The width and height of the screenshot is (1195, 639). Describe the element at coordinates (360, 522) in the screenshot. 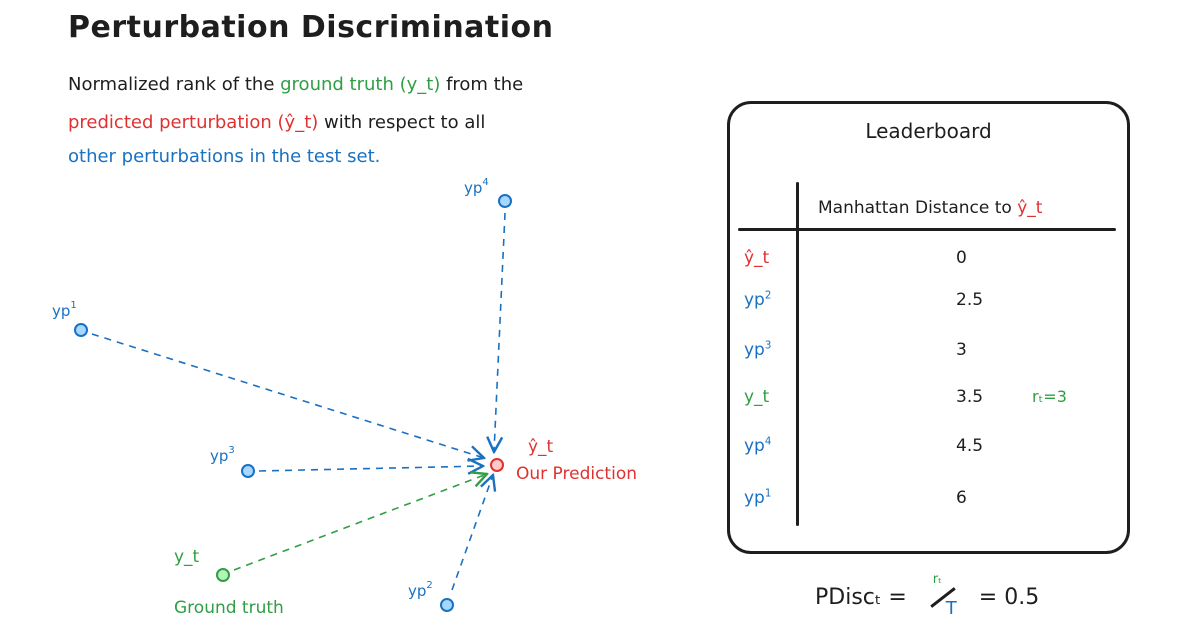

I see `arrow-ground-truth-to-prediction` at that location.